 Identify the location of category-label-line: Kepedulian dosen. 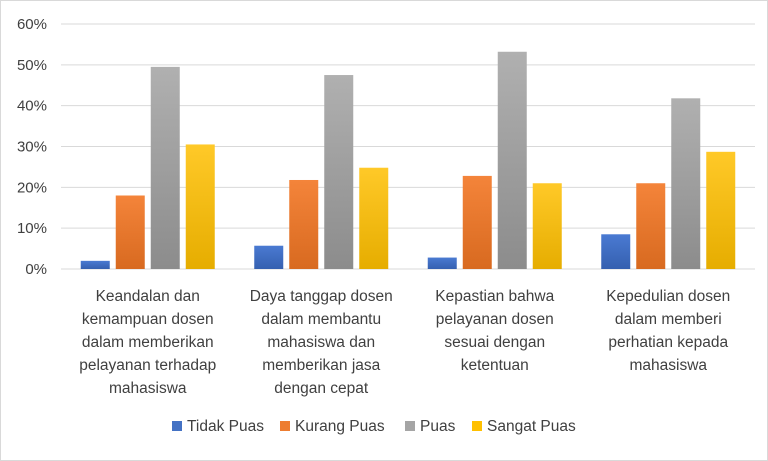
(668, 296).